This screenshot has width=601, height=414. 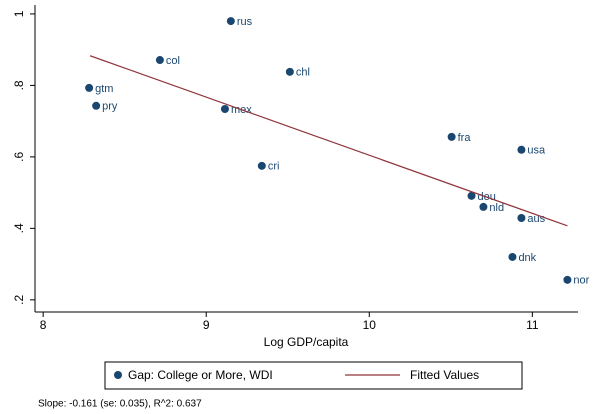 I want to click on y-tick-label: .2, so click(x=19, y=300).